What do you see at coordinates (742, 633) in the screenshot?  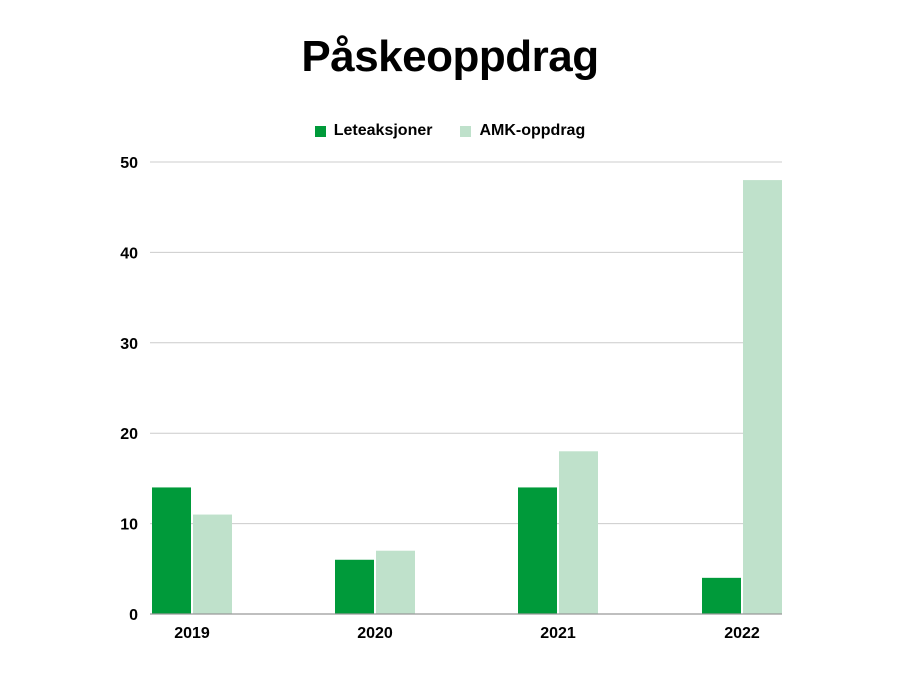 I see `x-tick-label-2022: 2022` at bounding box center [742, 633].